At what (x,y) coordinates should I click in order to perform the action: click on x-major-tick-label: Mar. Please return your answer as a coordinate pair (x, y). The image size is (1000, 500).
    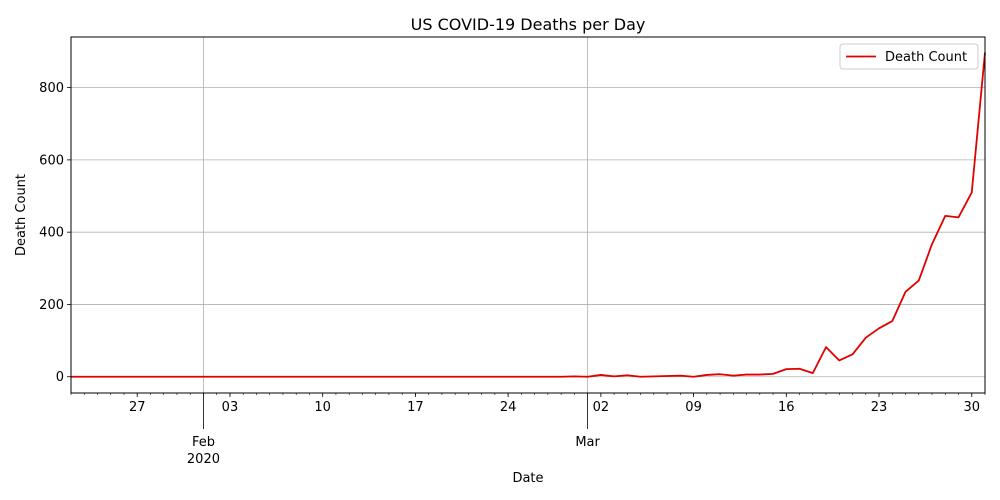
    Looking at the image, I should click on (587, 442).